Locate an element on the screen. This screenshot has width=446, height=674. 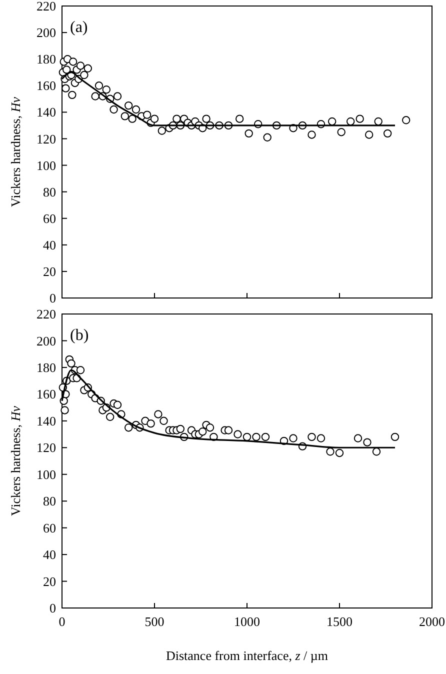
annotation: (a) is located at coordinates (79, 27).